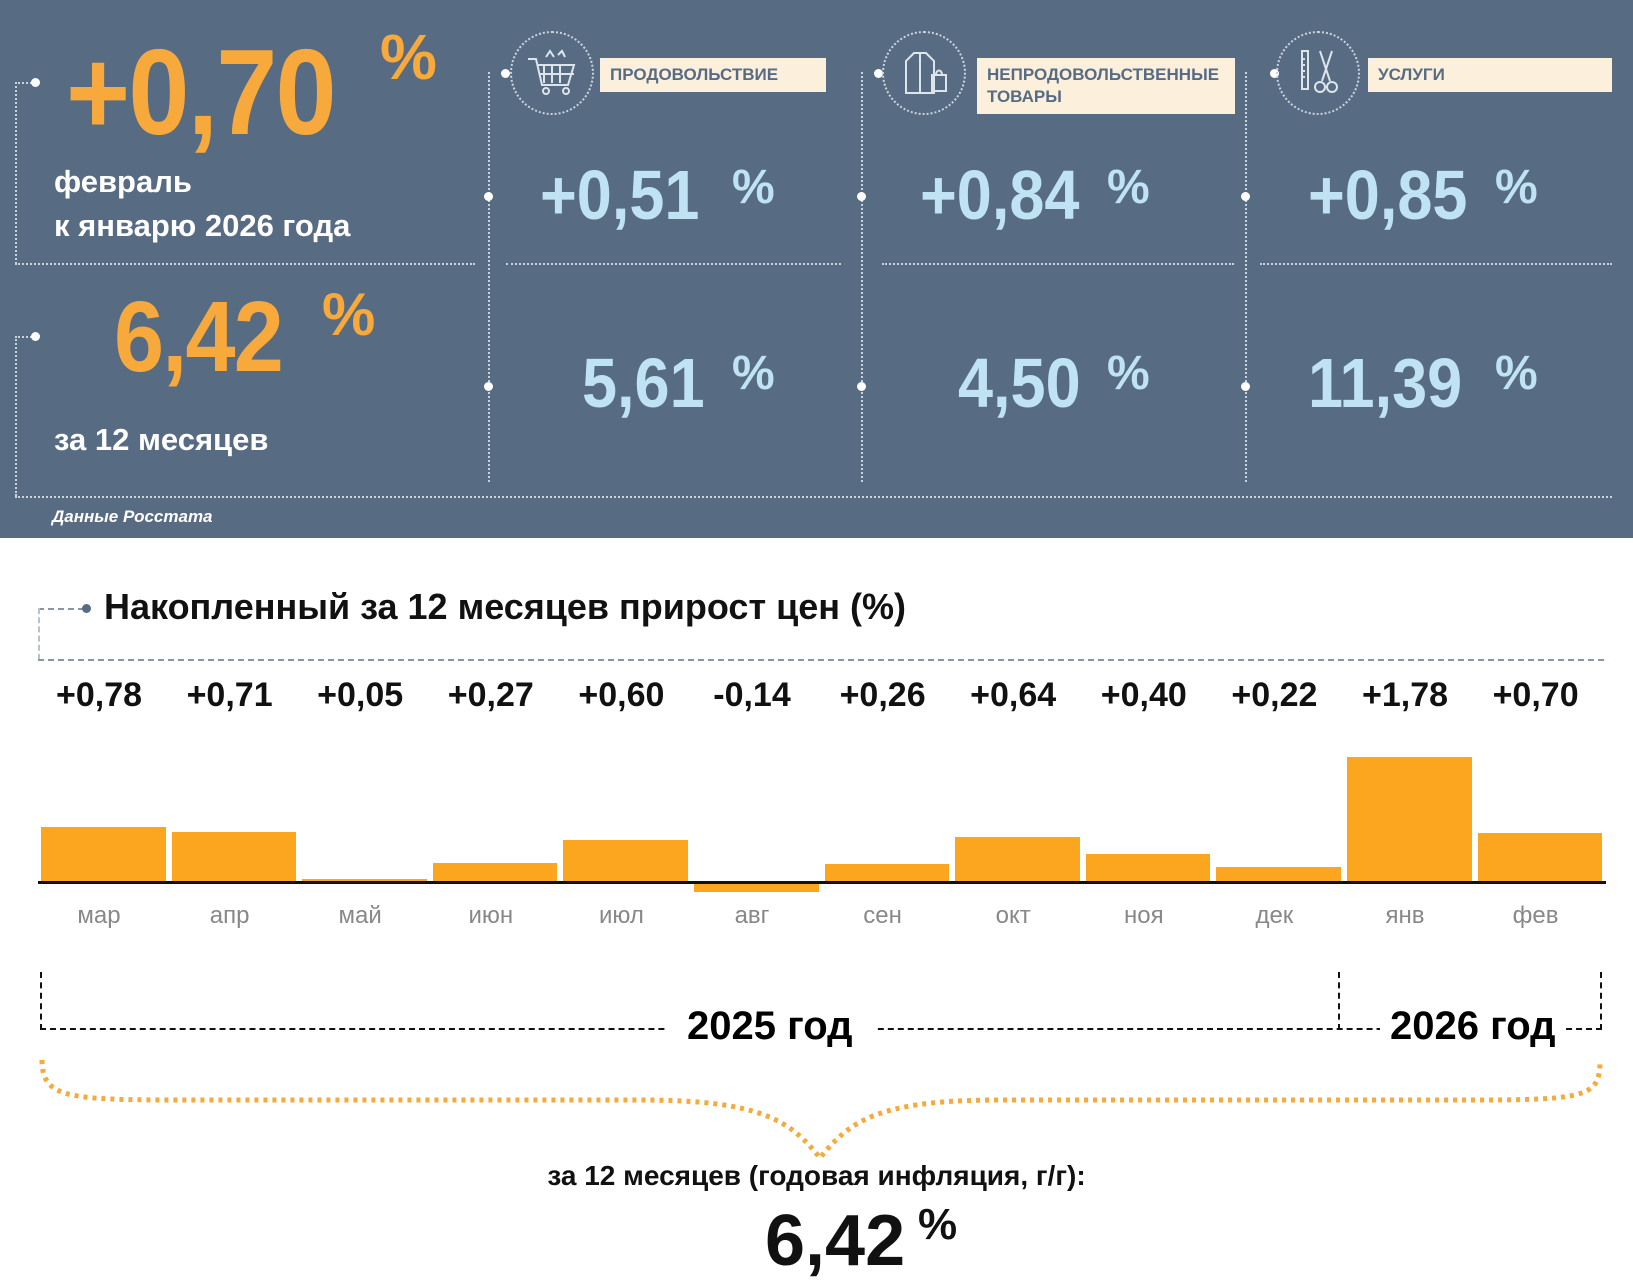 This screenshot has height=1285, width=1633. Describe the element at coordinates (752, 915) in the screenshot. I see `month-label: авг` at that location.